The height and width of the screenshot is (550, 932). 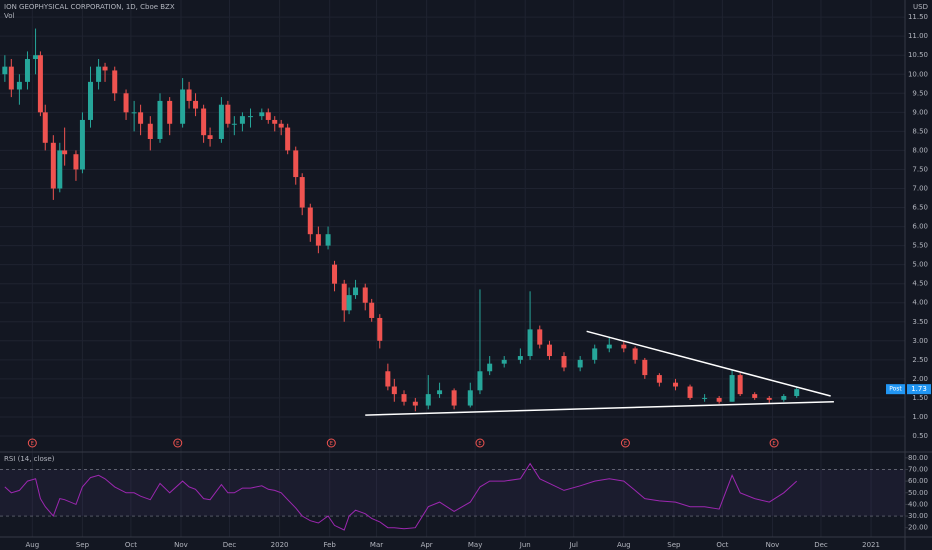 I want to click on post-tag-bg, so click(x=895, y=389).